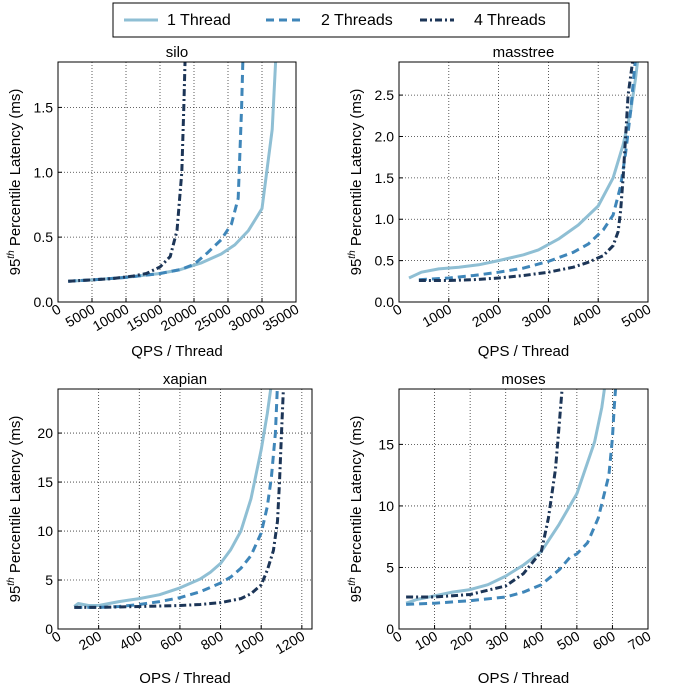 Image resolution: width=673 pixels, height=683 pixels. Describe the element at coordinates (636, 316) in the screenshot. I see `x-tick-label: 5000` at that location.